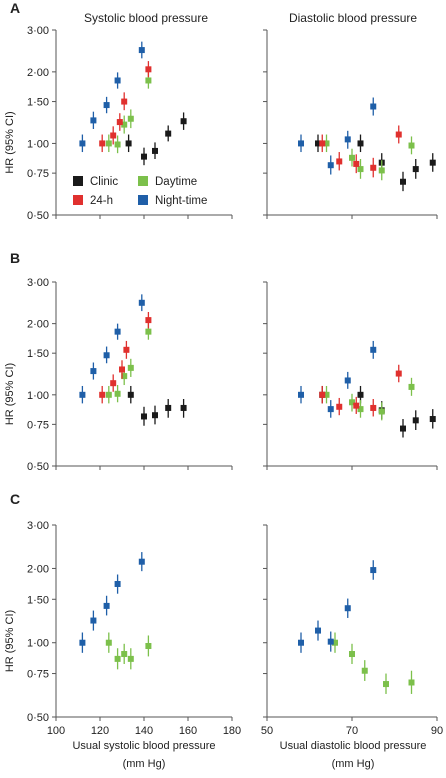 The image size is (446, 778). I want to click on plot-c-diastolic: 50 70 90, so click(352, 630).